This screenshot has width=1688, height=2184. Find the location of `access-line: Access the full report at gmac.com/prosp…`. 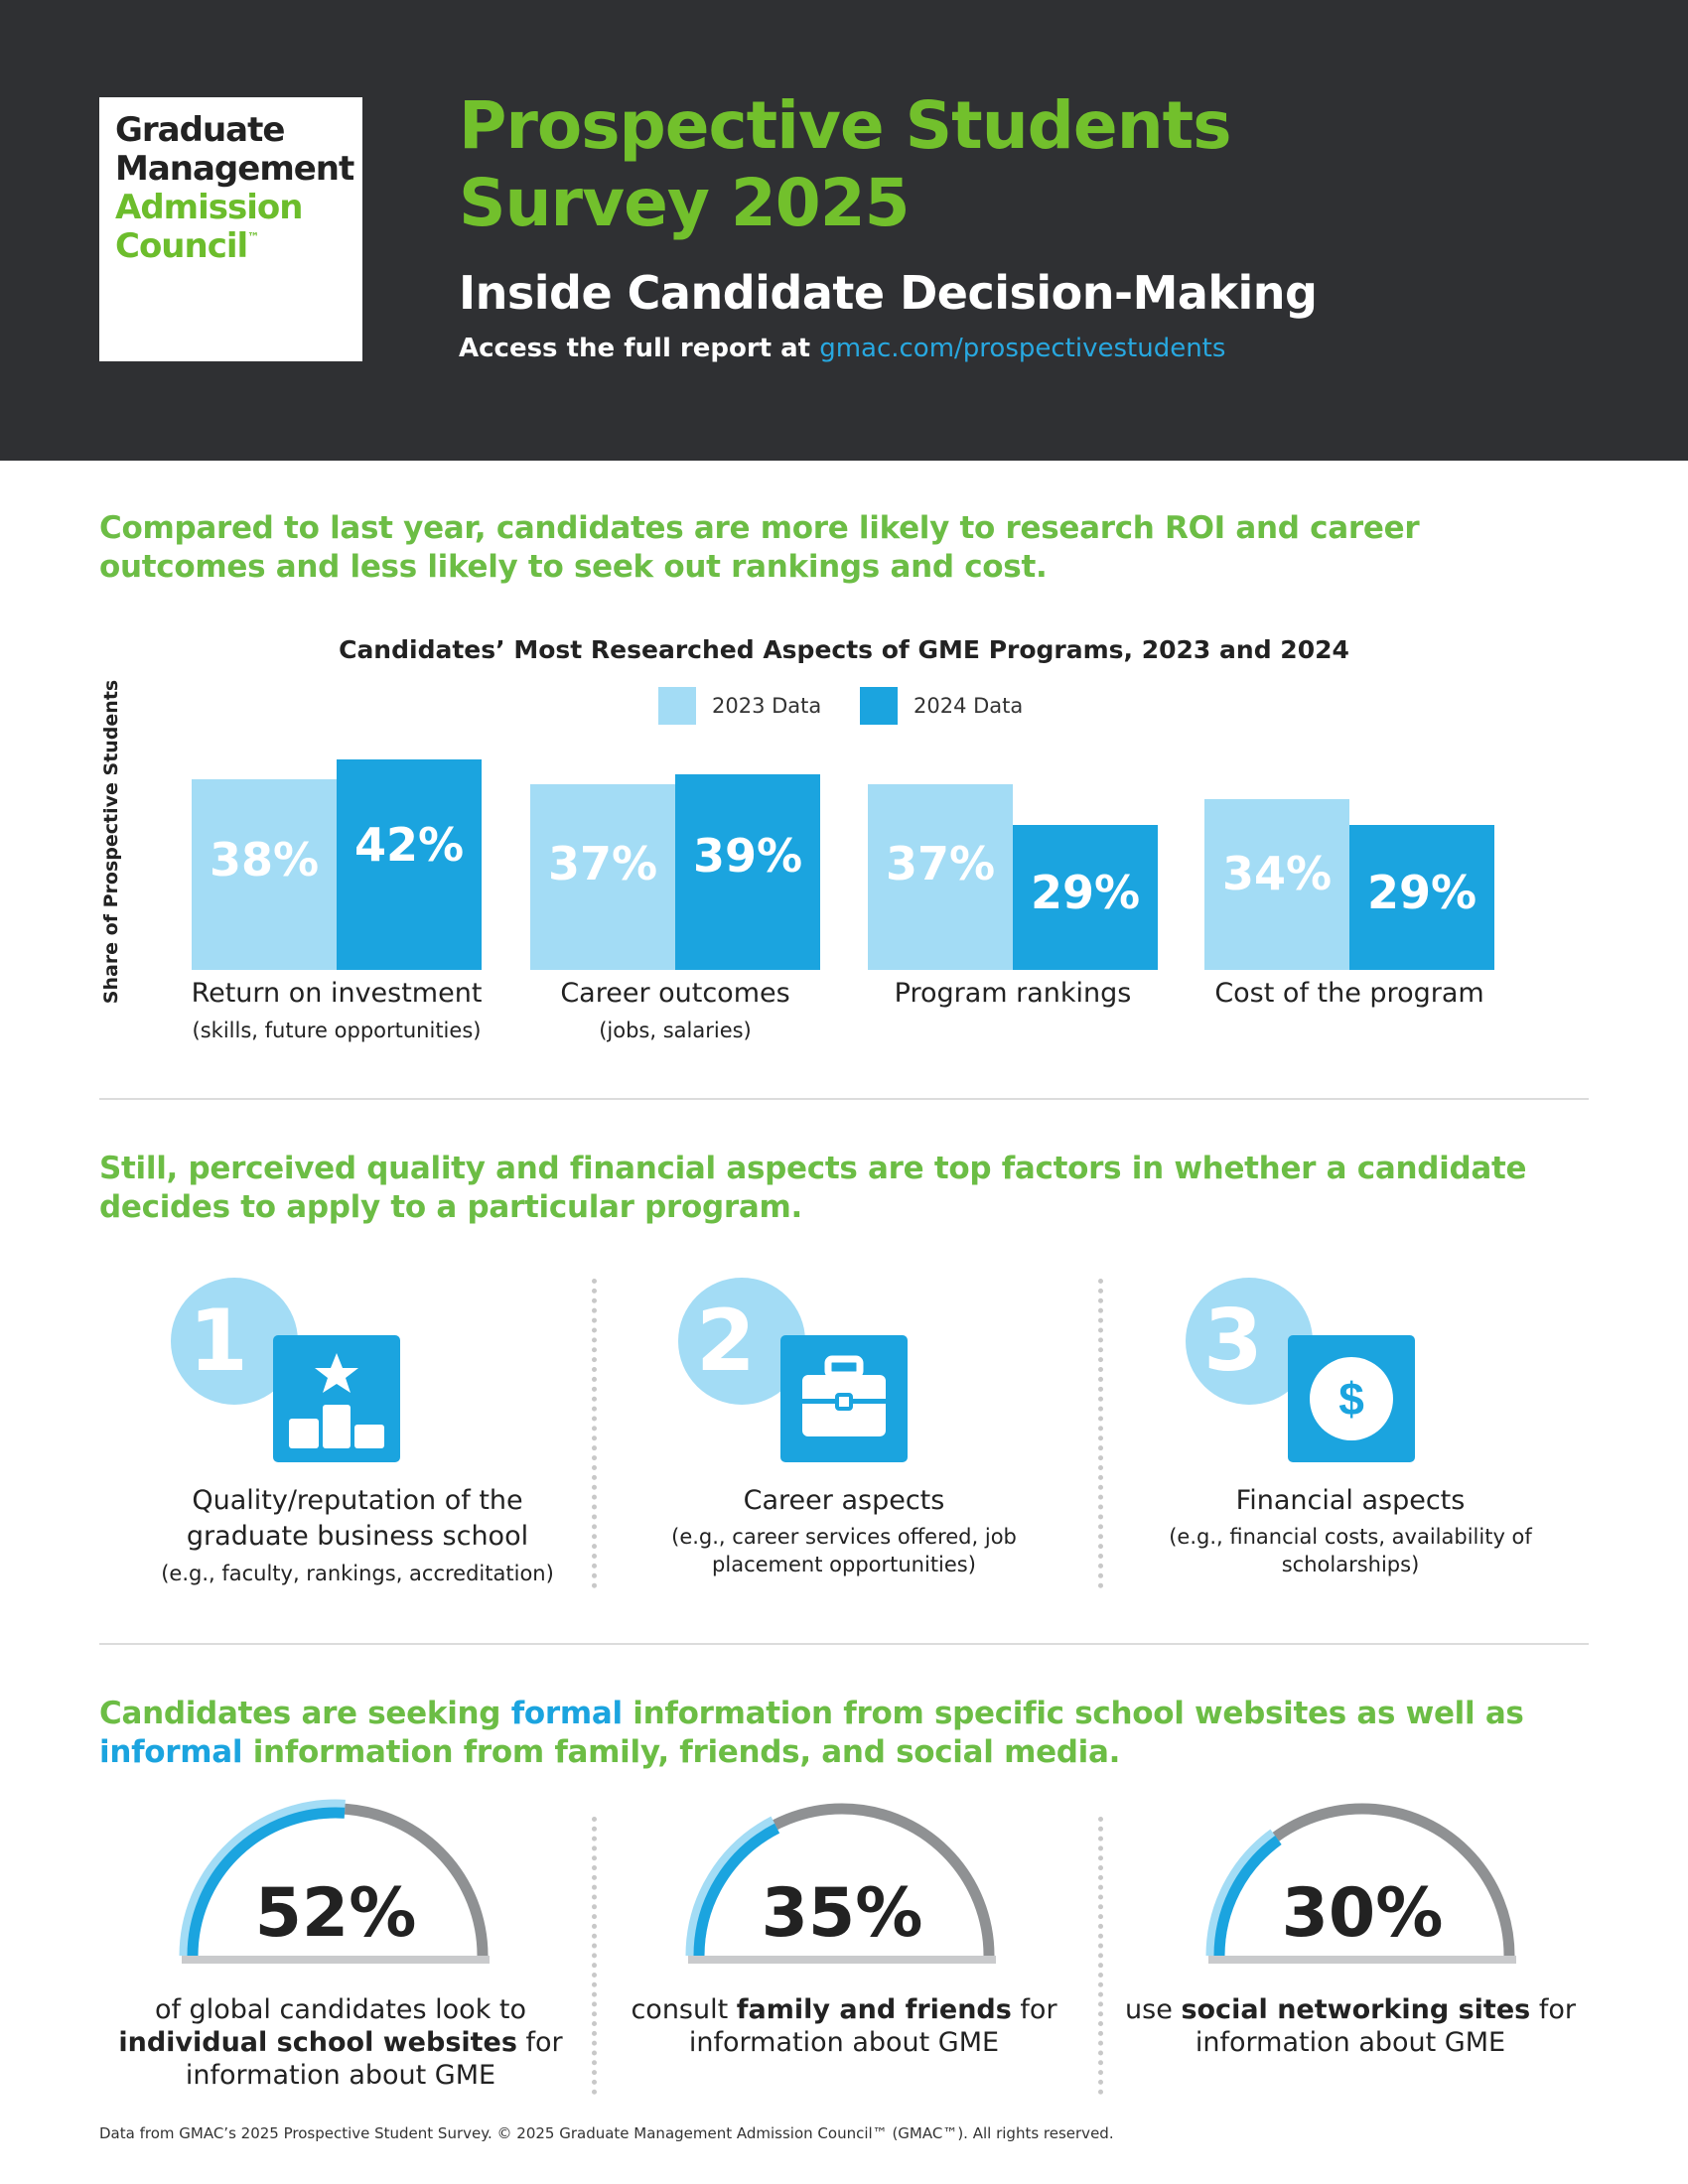

access-line: Access the full report at gmac.com/prosp… is located at coordinates (842, 348).